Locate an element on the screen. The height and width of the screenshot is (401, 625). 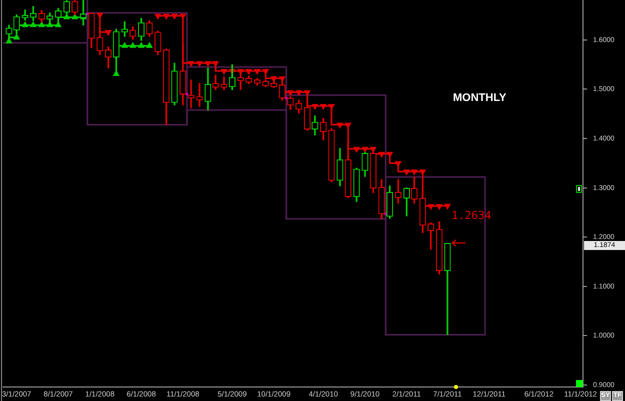
text: MONTHLY is located at coordinates (479, 98).